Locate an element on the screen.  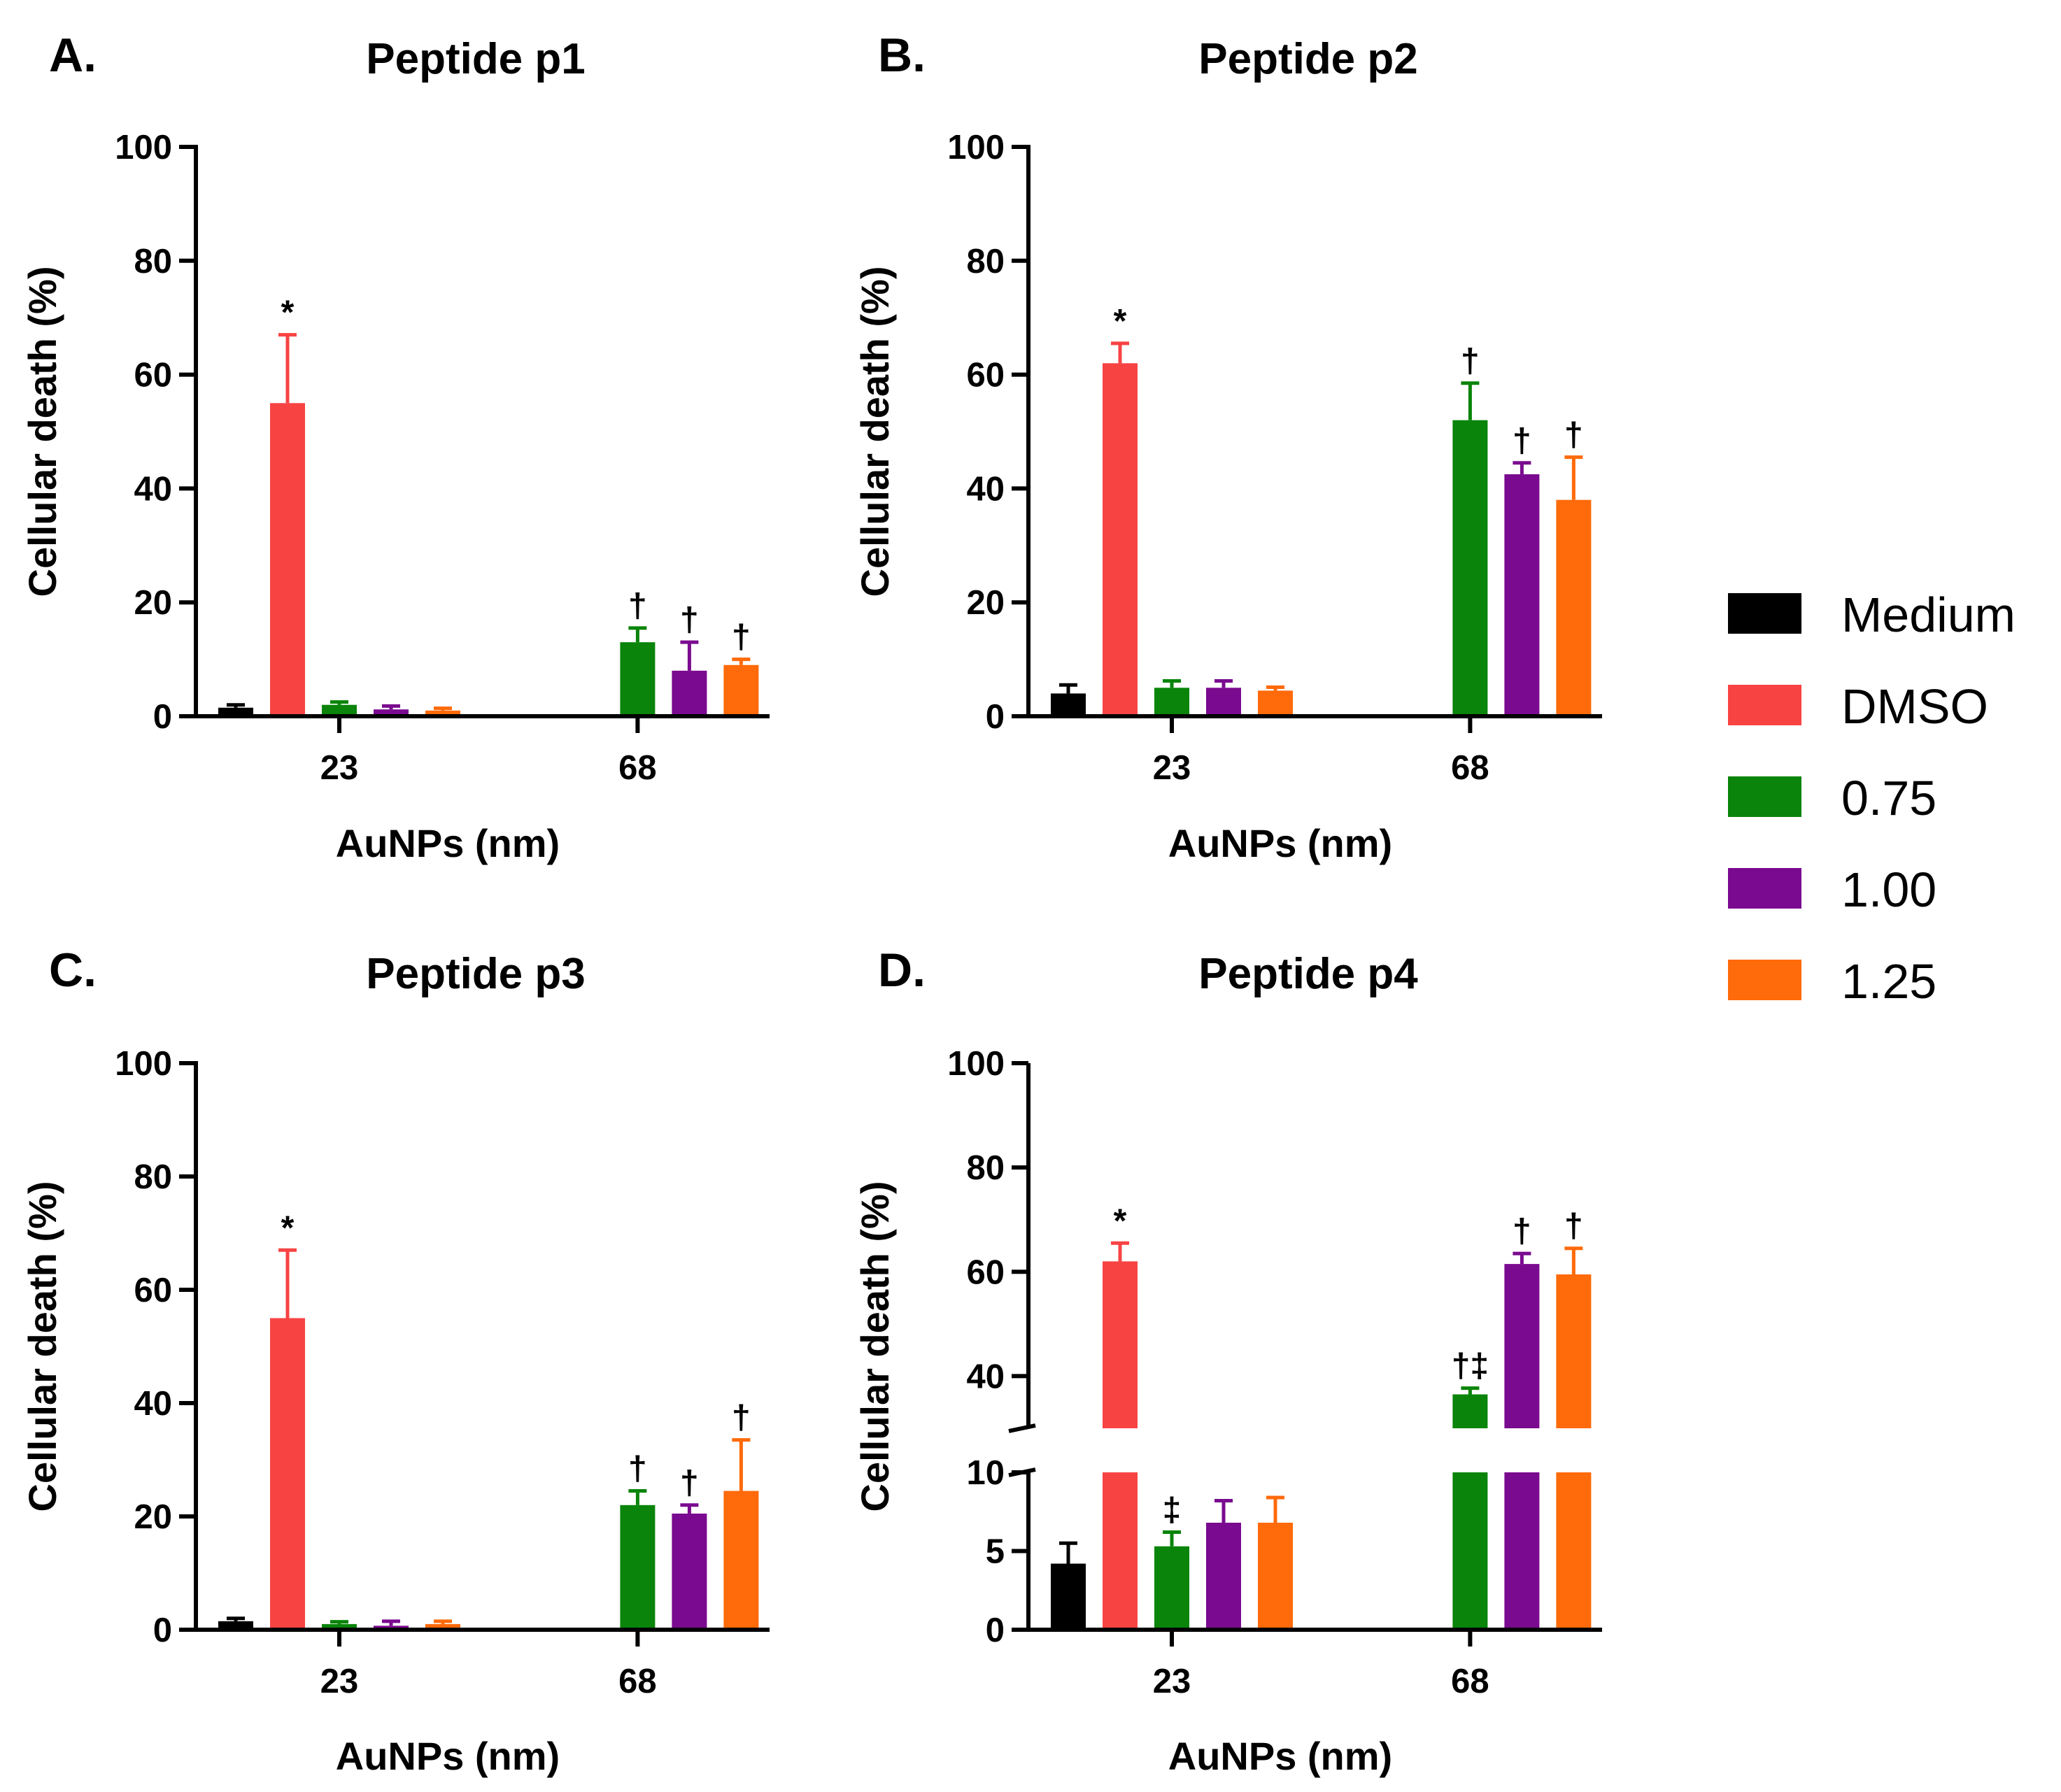
chart-title: Peptide p4 is located at coordinates (1308, 974).